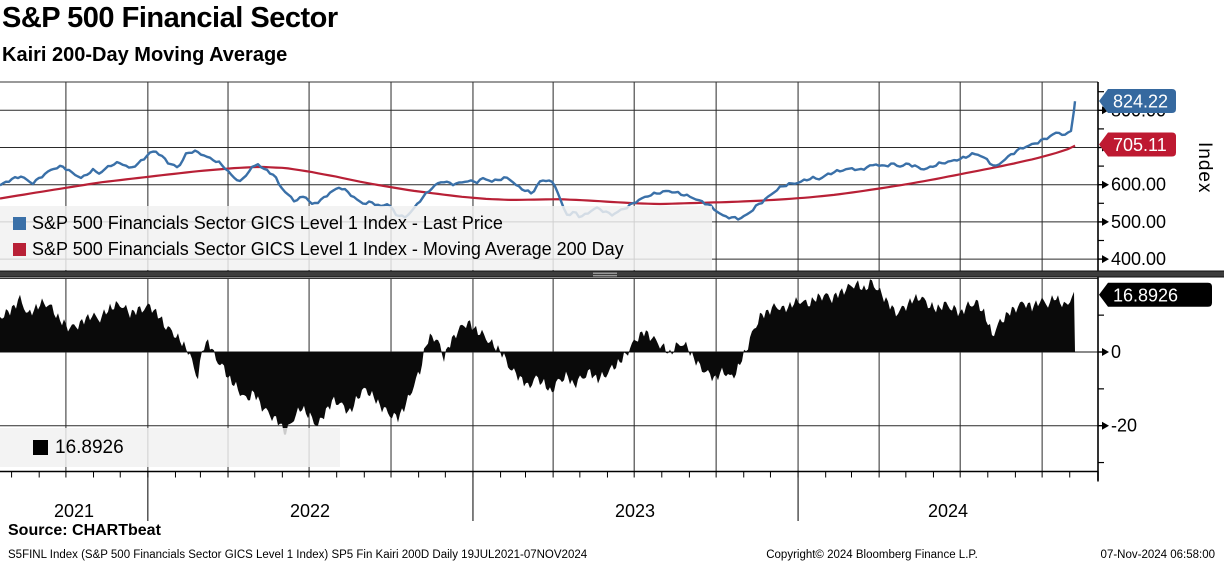 Image resolution: width=1224 pixels, height=566 pixels. What do you see at coordinates (605, 273) in the screenshot?
I see `divider-drag-handle-icon` at bounding box center [605, 273].